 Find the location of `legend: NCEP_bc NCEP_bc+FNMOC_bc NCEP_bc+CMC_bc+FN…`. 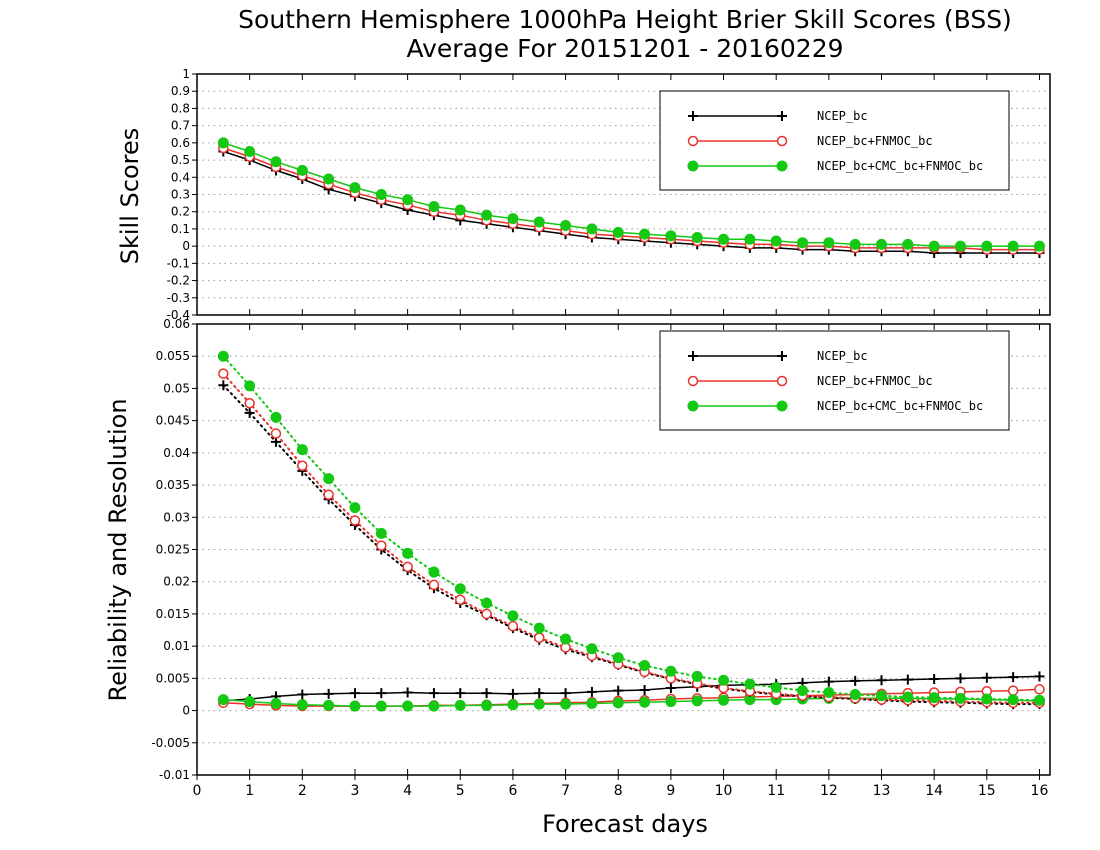

legend: NCEP_bc NCEP_bc+FNMOC_bc NCEP_bc+CMC_bc+FN… is located at coordinates (834, 380).